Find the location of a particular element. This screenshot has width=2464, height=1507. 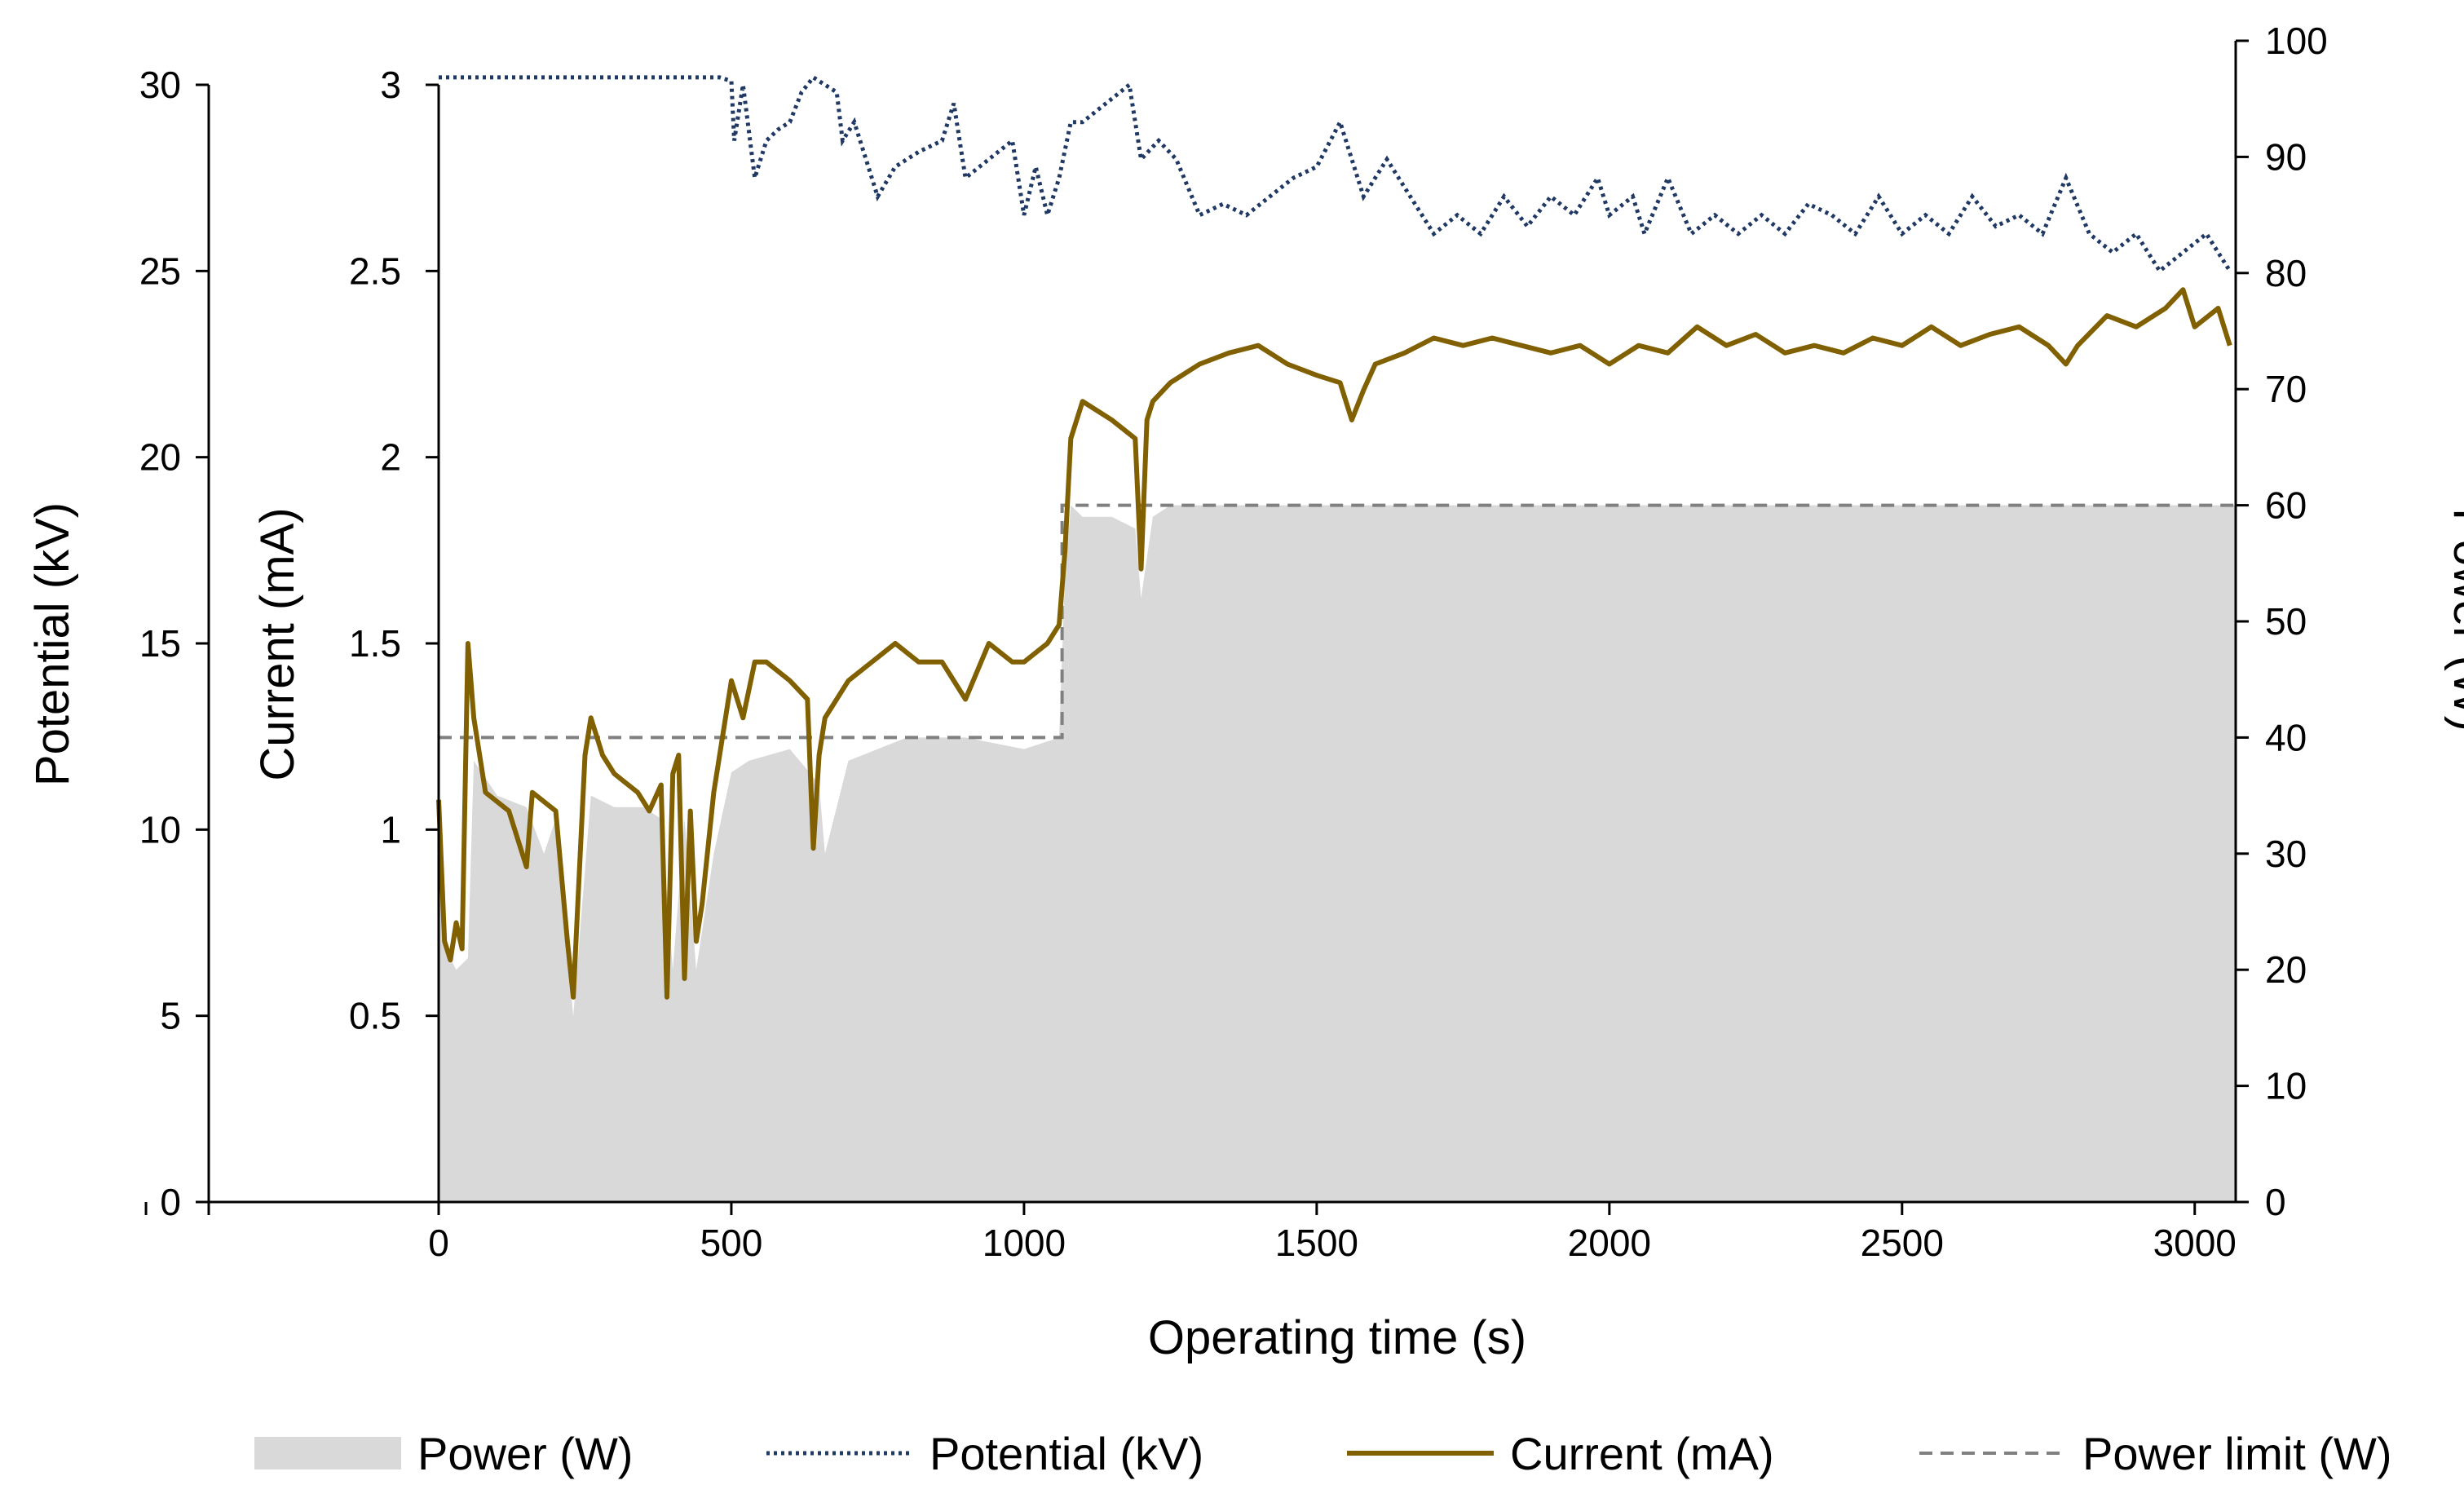

power-tick-label: 40 is located at coordinates (2286, 737).